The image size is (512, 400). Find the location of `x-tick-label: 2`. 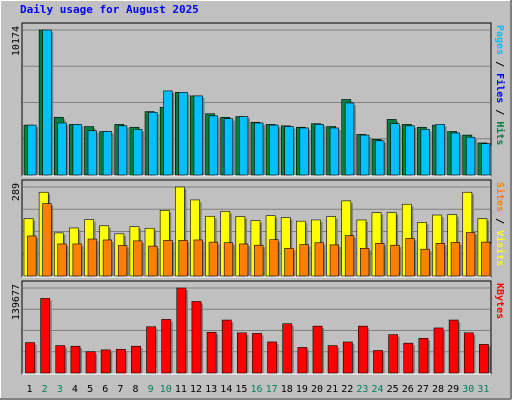

x-tick-label: 2 is located at coordinates (45, 389).